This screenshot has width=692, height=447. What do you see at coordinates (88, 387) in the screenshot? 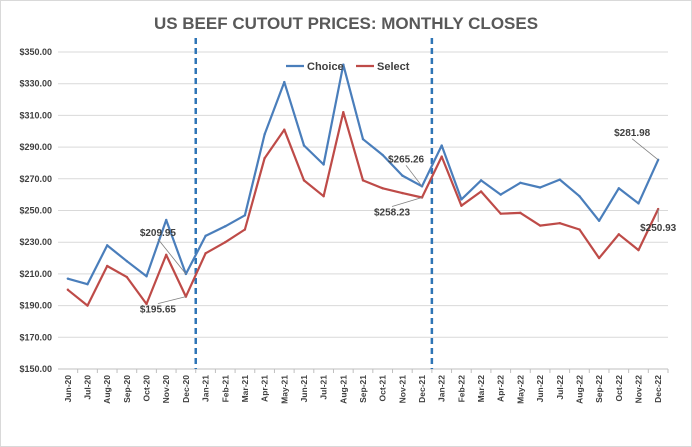
I see `x-tick-label: Jul-20` at bounding box center [88, 387].